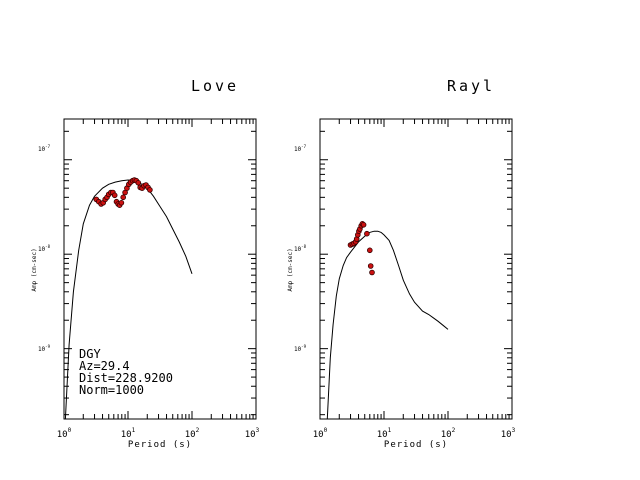 This screenshot has width=640, height=480. I want to click on love-xtick-label: 10³, so click(252, 433).